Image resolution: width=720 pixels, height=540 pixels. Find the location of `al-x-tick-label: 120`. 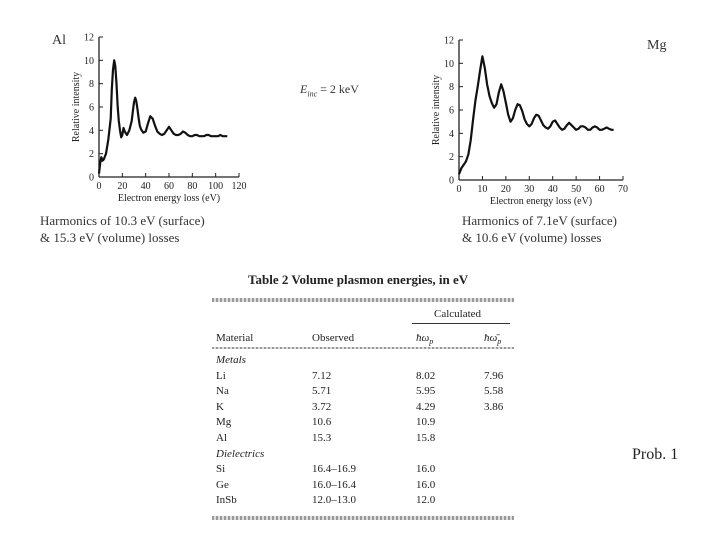

al-x-tick-label: 120 is located at coordinates (239, 186).